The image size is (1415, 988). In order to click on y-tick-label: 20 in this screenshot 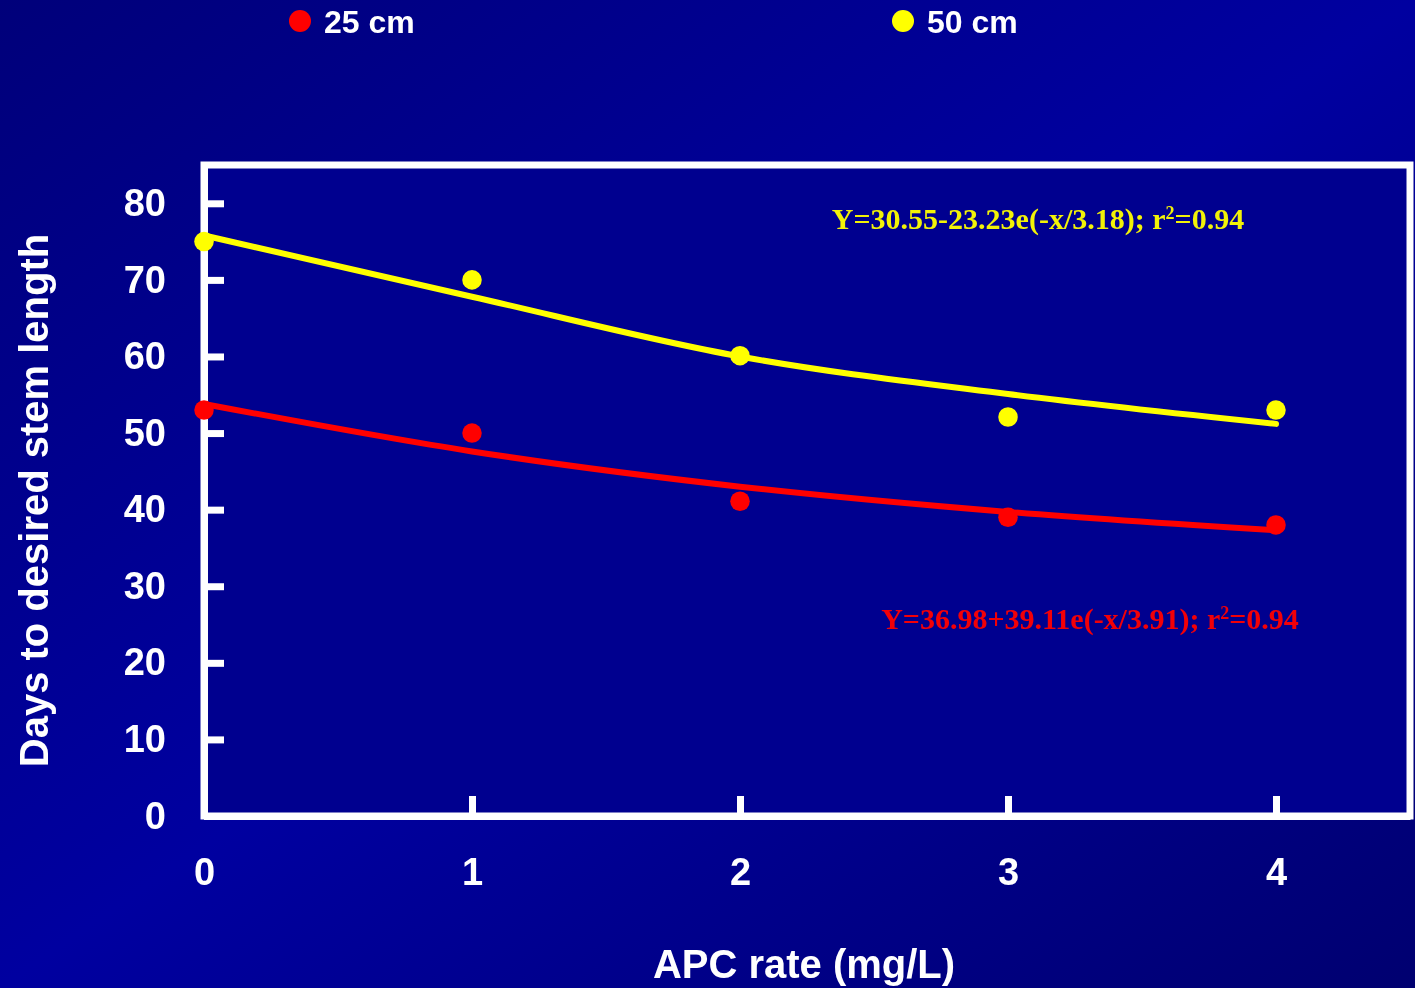, I will do `click(144, 662)`.